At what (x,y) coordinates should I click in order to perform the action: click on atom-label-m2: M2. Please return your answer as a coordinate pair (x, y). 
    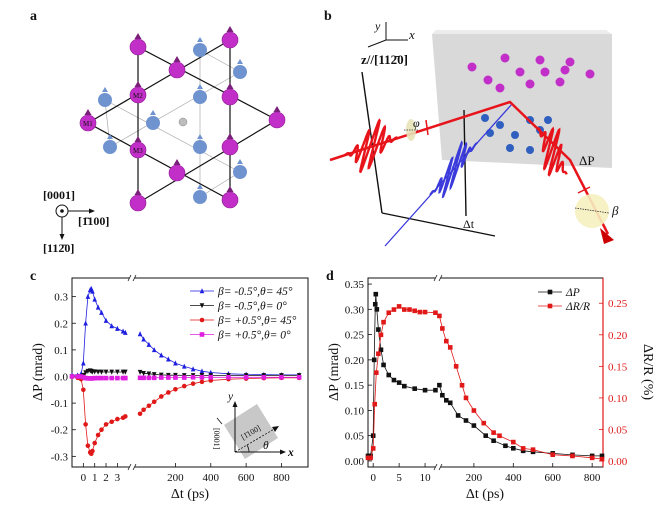
    Looking at the image, I should click on (138, 96).